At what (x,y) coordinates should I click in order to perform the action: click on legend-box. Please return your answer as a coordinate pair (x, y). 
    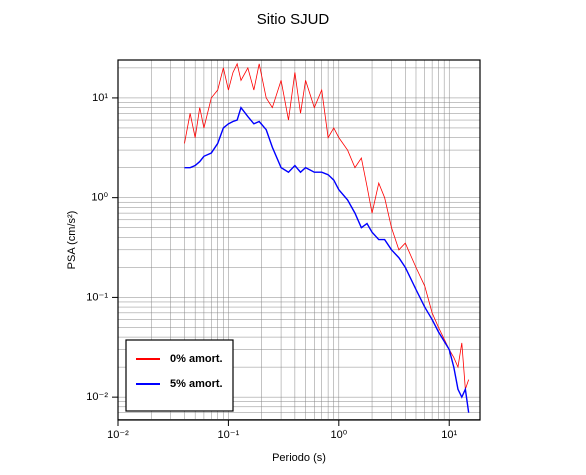
    Looking at the image, I should click on (179, 375).